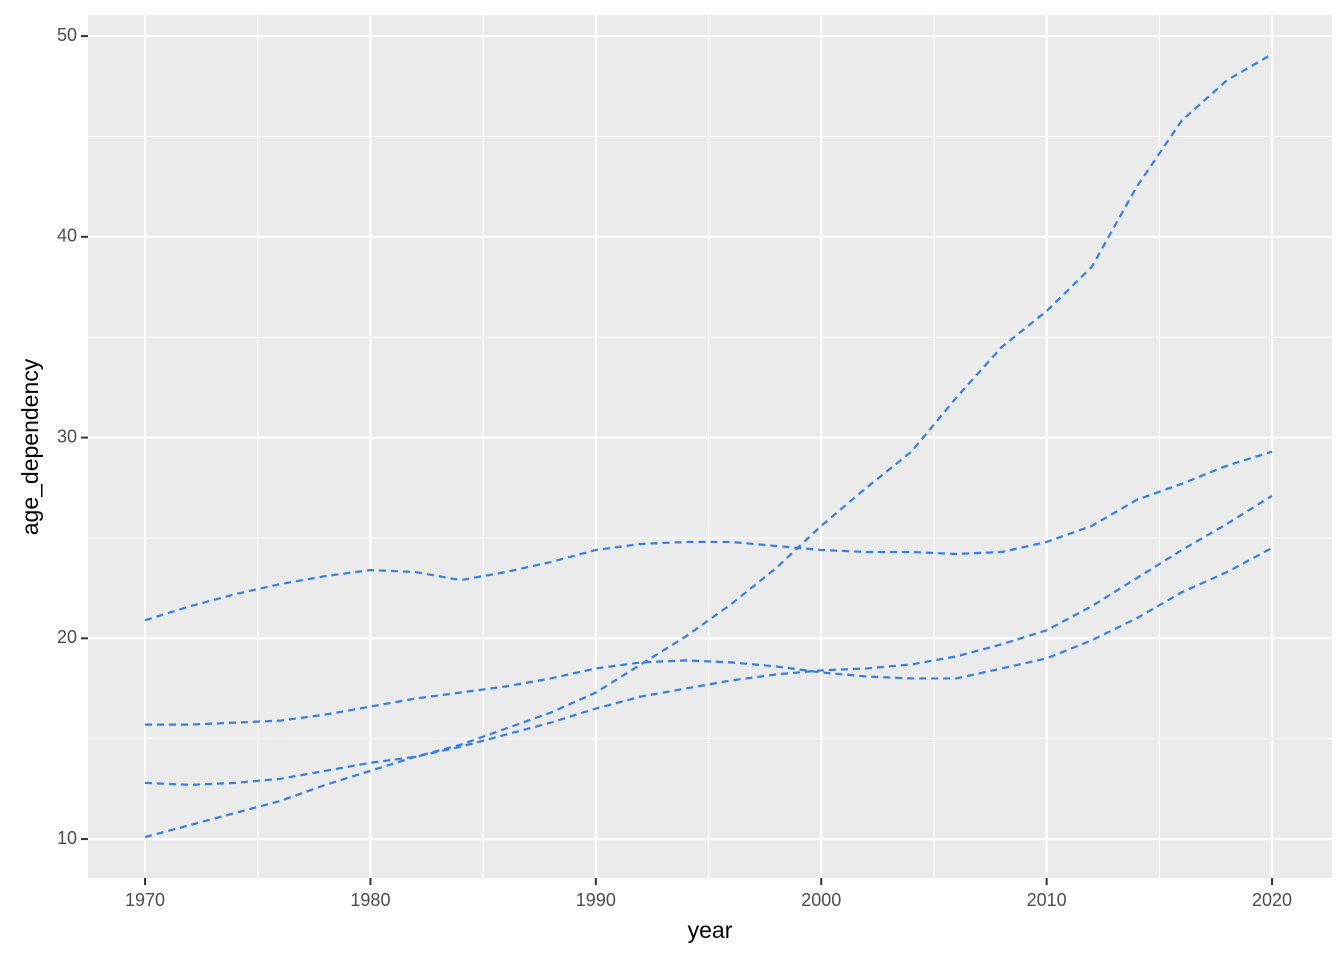  Describe the element at coordinates (67, 838) in the screenshot. I see `y-tick-label: 10` at that location.